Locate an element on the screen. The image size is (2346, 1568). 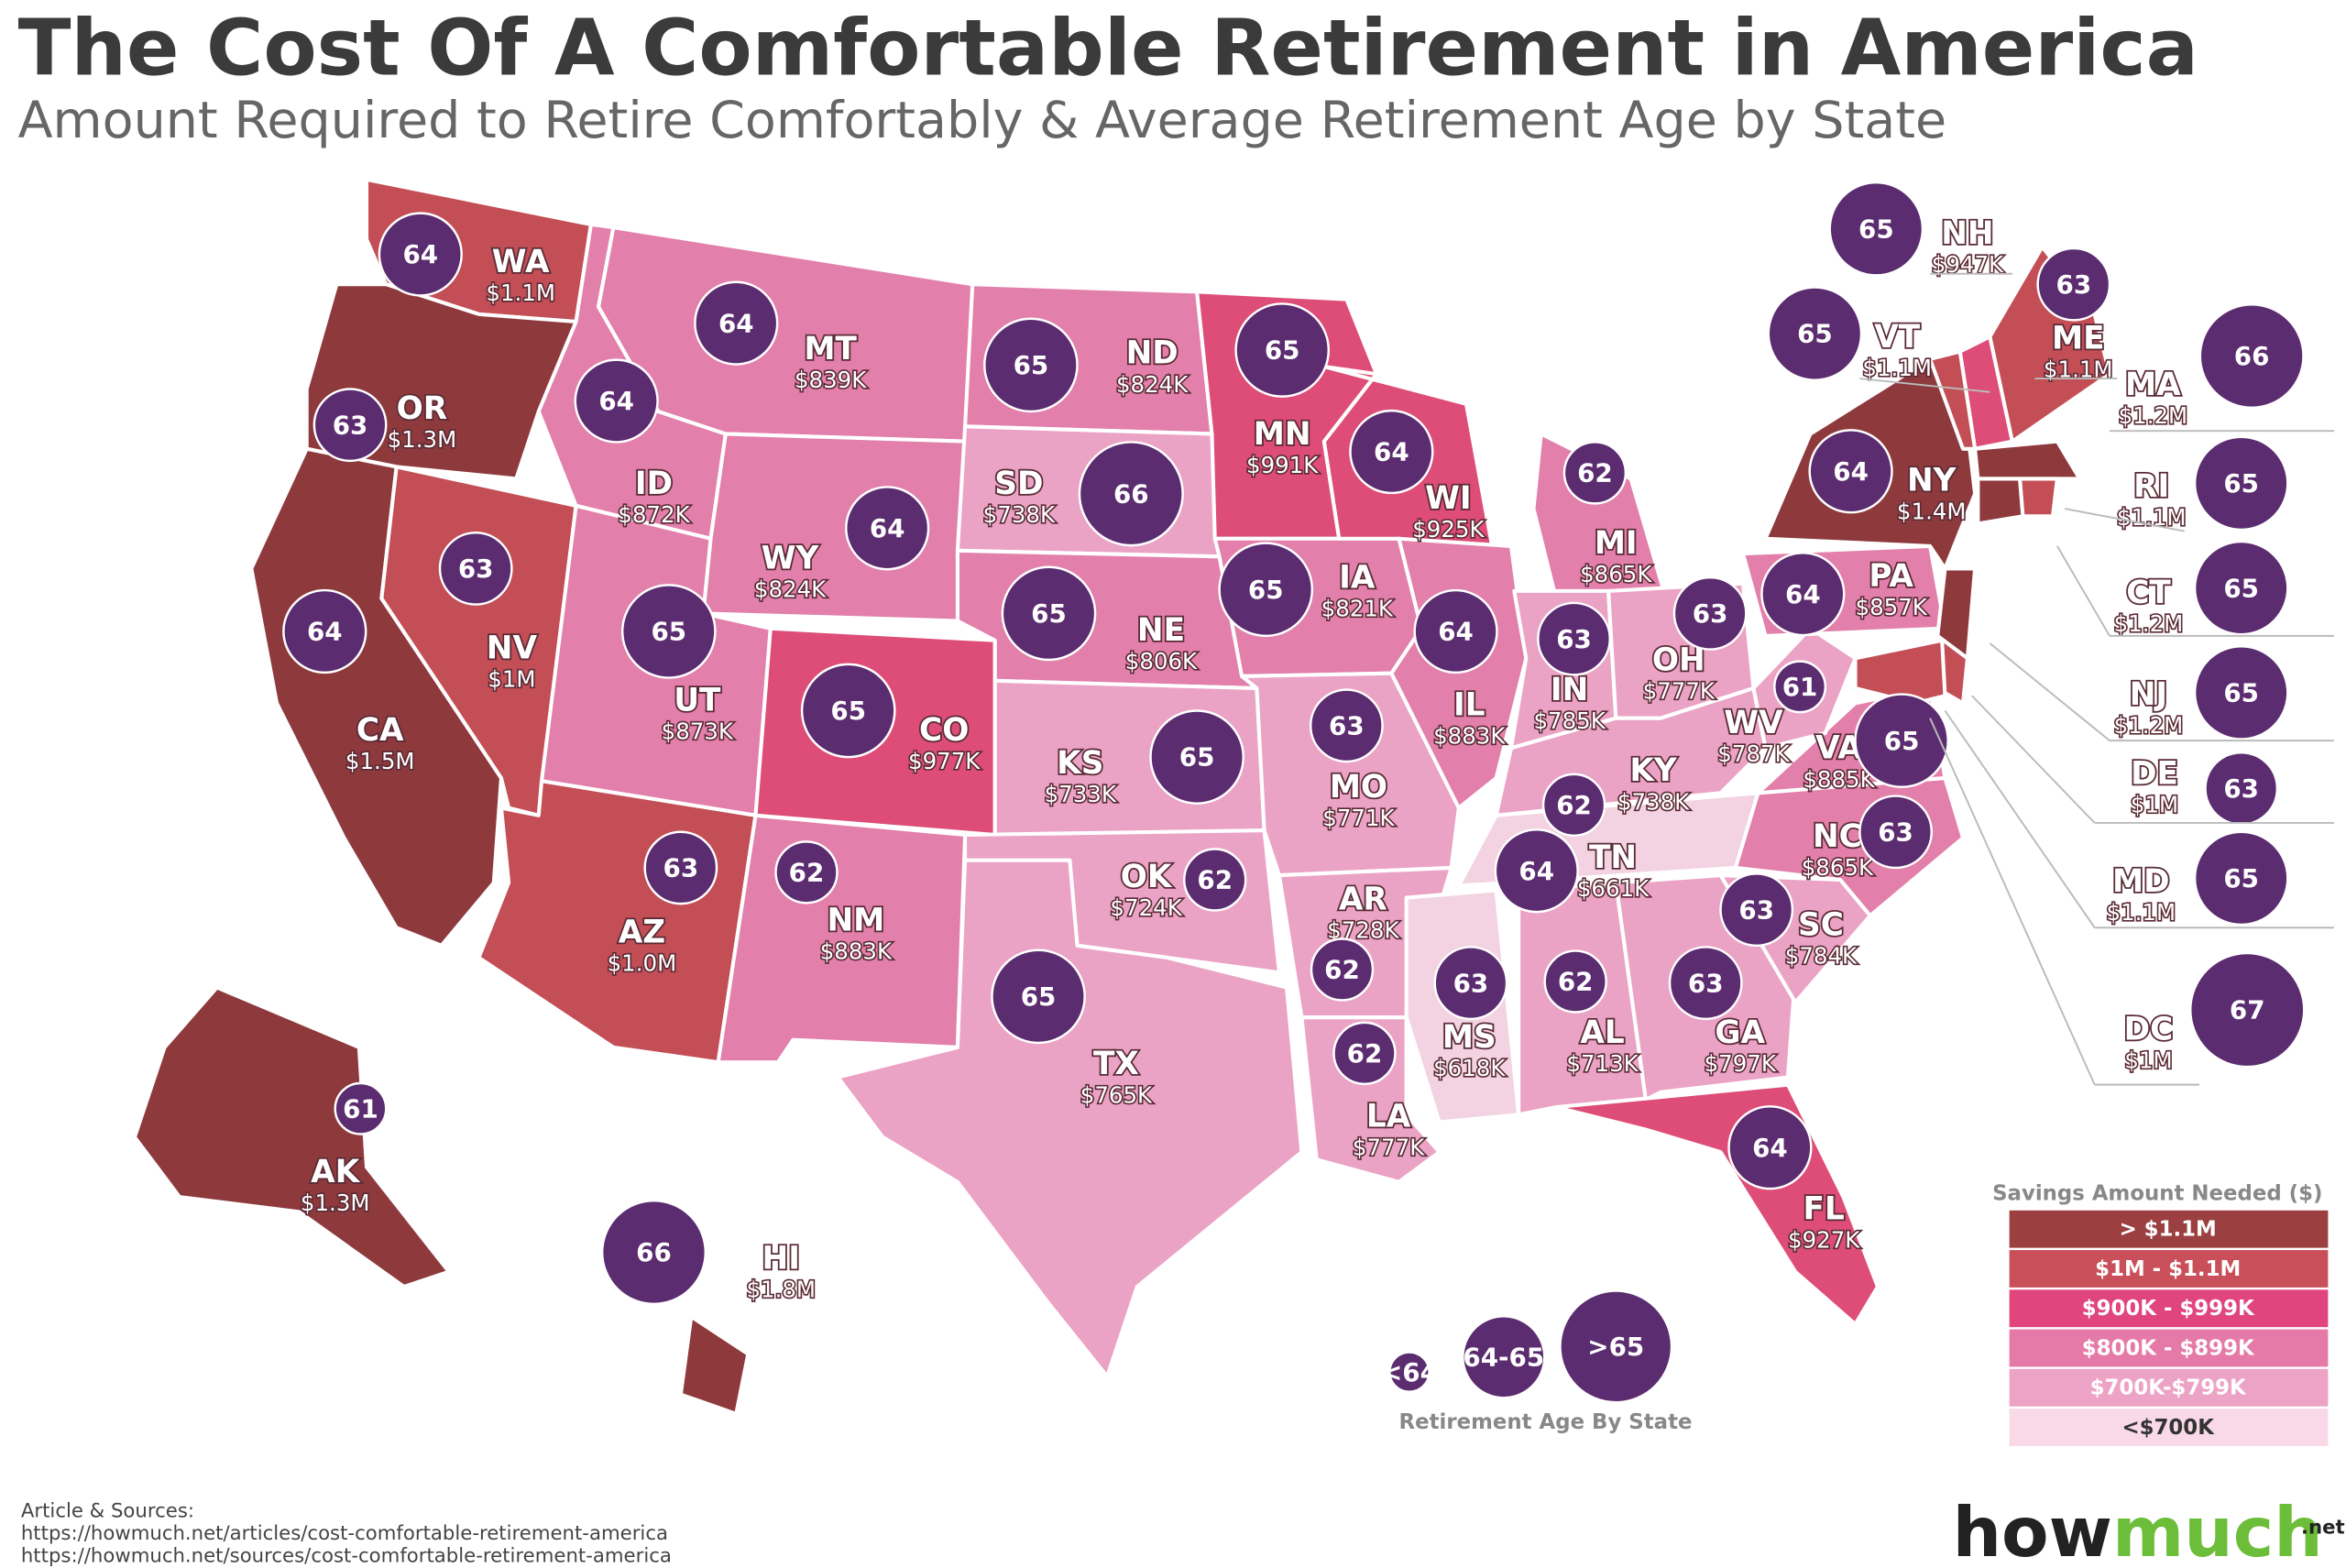
state-abbr: MI is located at coordinates (1616, 543).